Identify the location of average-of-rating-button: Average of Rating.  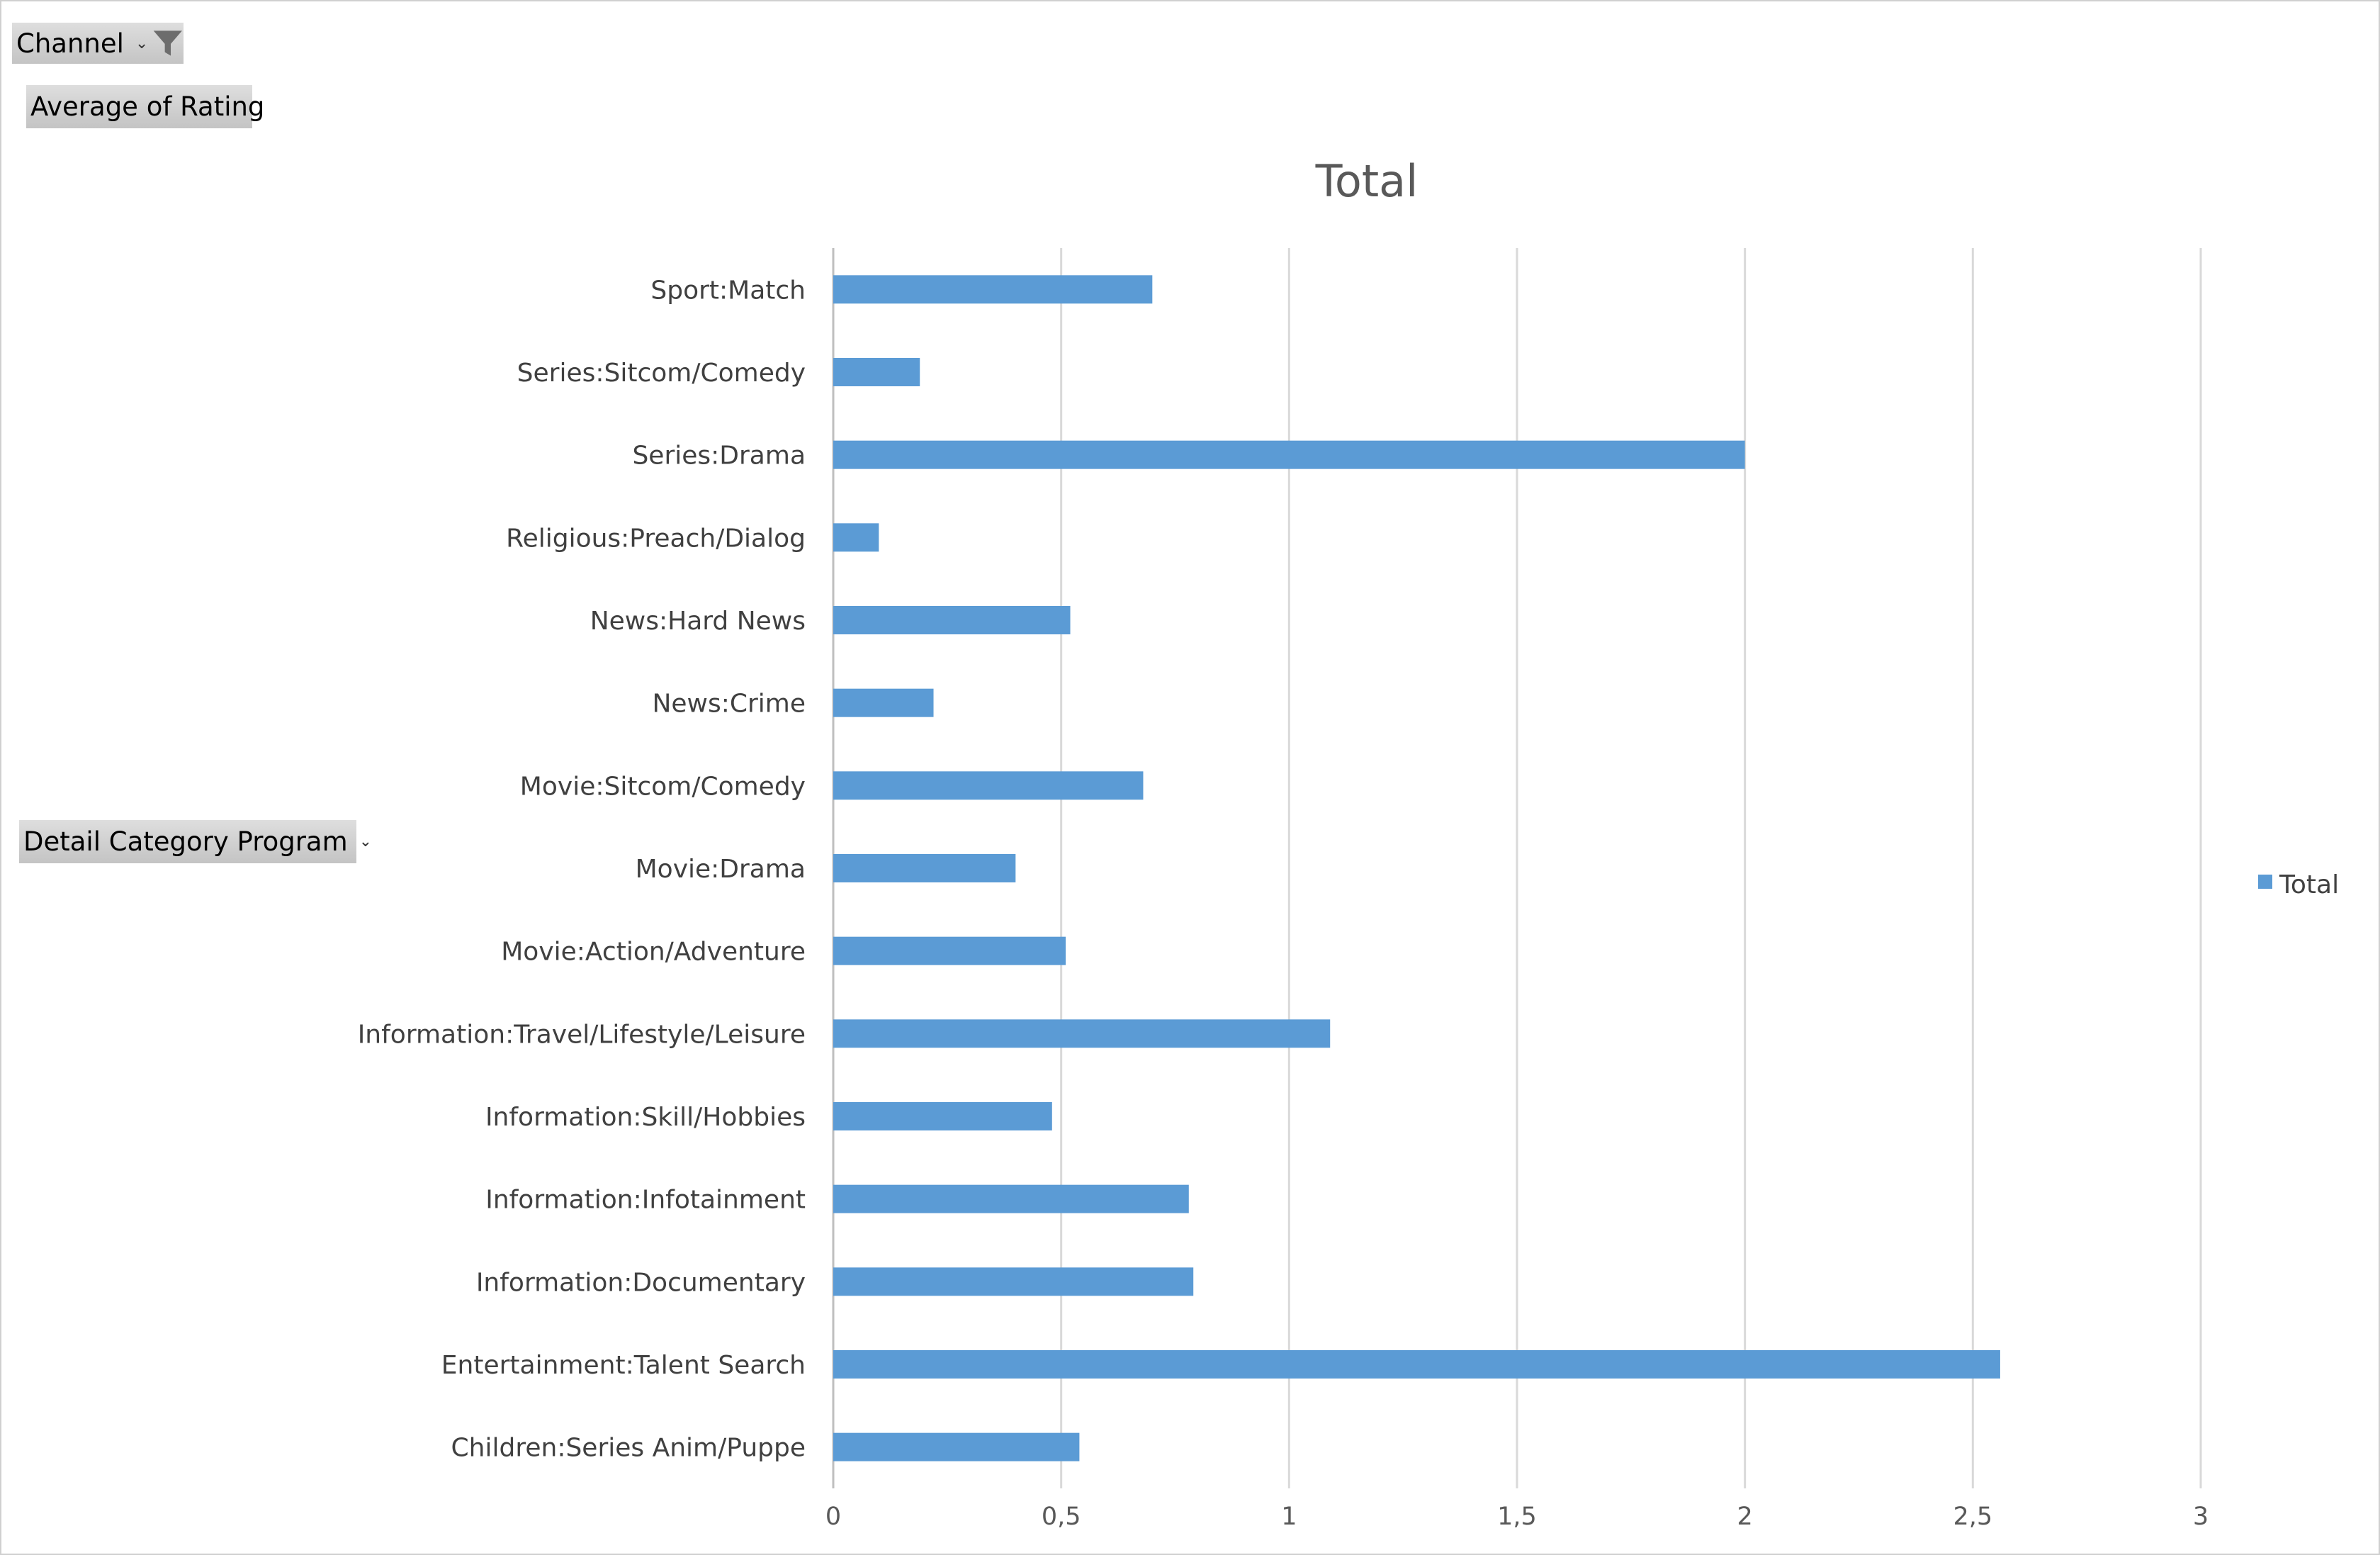
(145, 106).